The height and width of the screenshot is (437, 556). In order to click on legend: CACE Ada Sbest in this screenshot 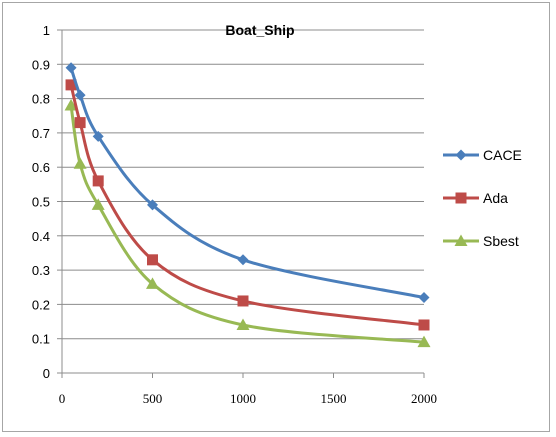, I will do `click(482, 198)`.